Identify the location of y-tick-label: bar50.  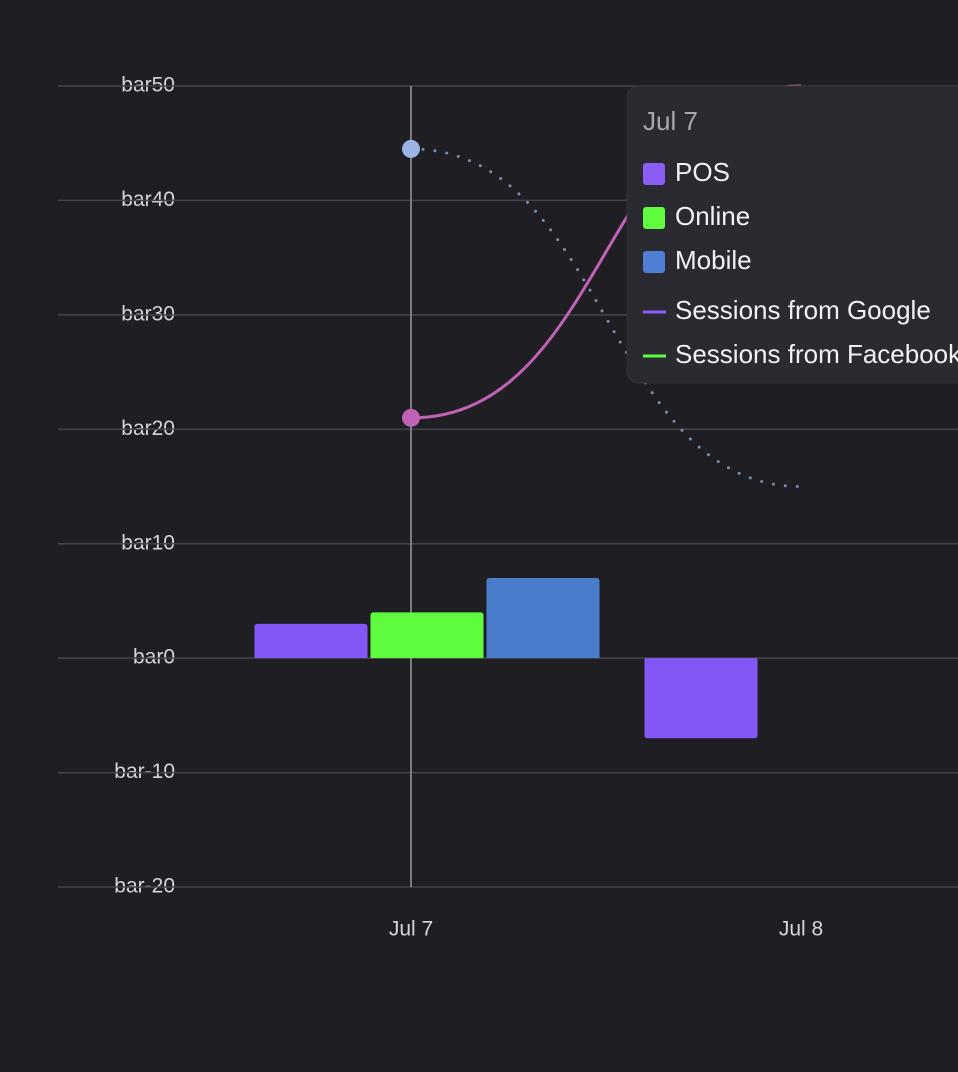
(148, 85).